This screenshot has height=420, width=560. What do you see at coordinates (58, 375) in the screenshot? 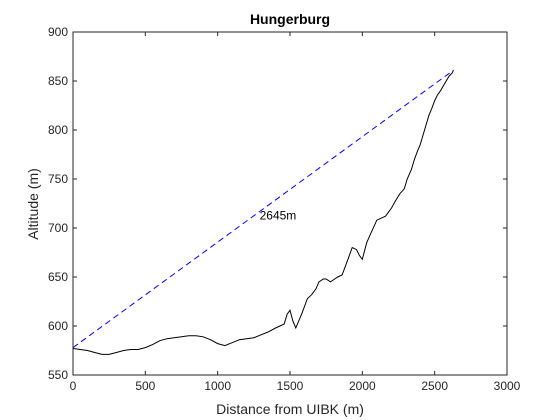
I see `y-tick-label: 550` at bounding box center [58, 375].